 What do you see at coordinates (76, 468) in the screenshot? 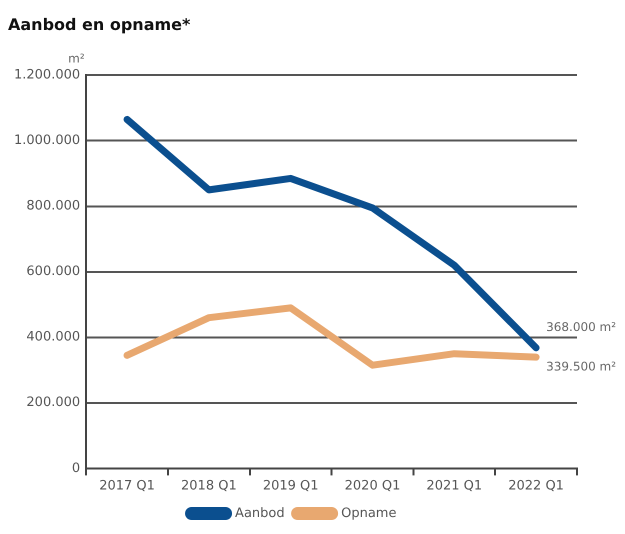
I see `y-tick-label: 0` at bounding box center [76, 468].